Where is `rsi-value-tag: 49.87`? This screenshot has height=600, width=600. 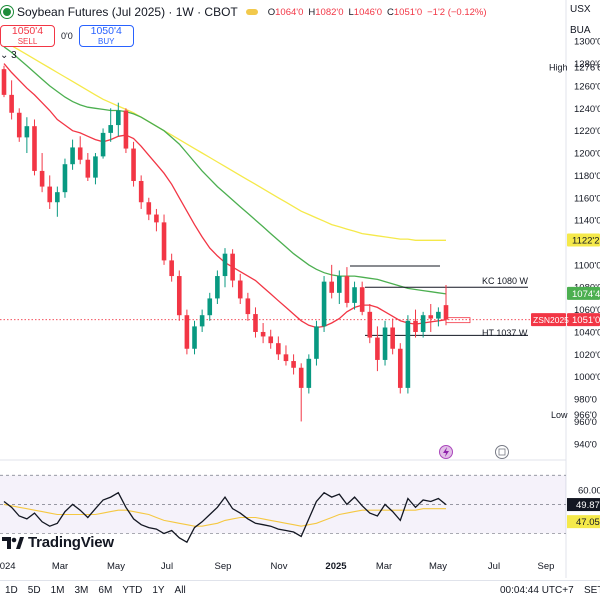
rsi-value-tag: 49.87 is located at coordinates (588, 505).